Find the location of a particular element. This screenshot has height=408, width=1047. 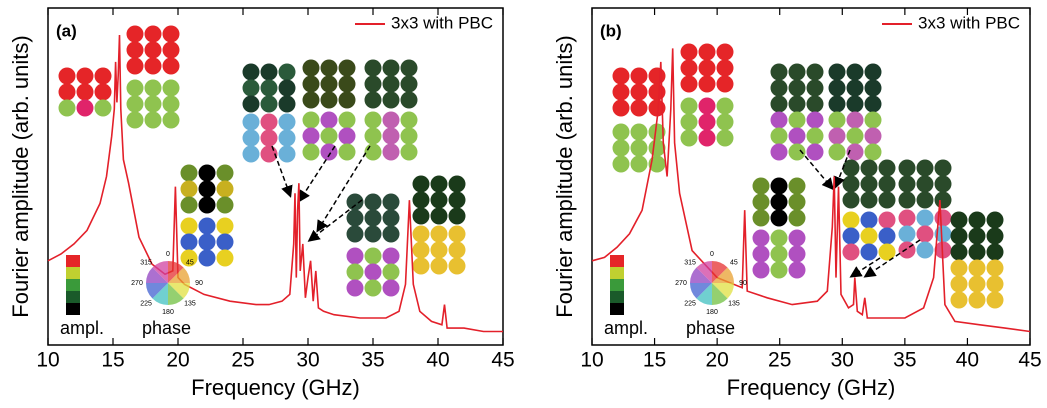

colorbar-label: ampl. is located at coordinates (626, 328).